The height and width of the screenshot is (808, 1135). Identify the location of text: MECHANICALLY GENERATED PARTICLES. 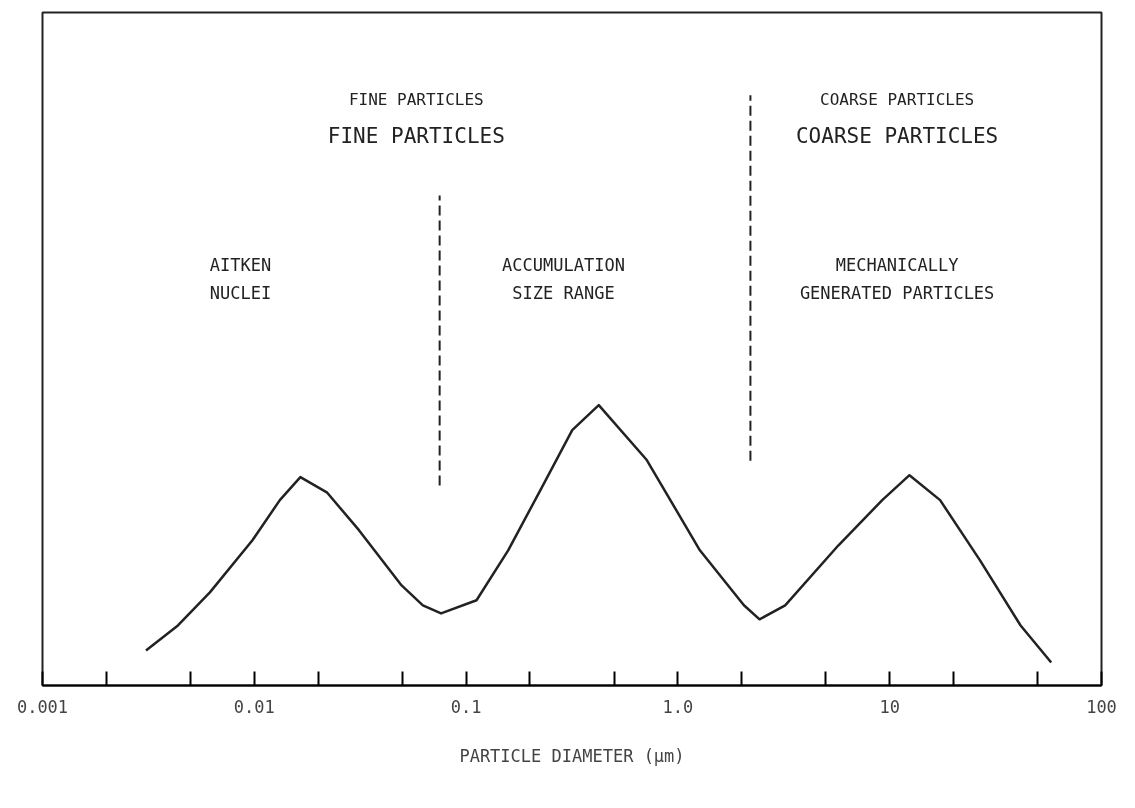
(897, 278).